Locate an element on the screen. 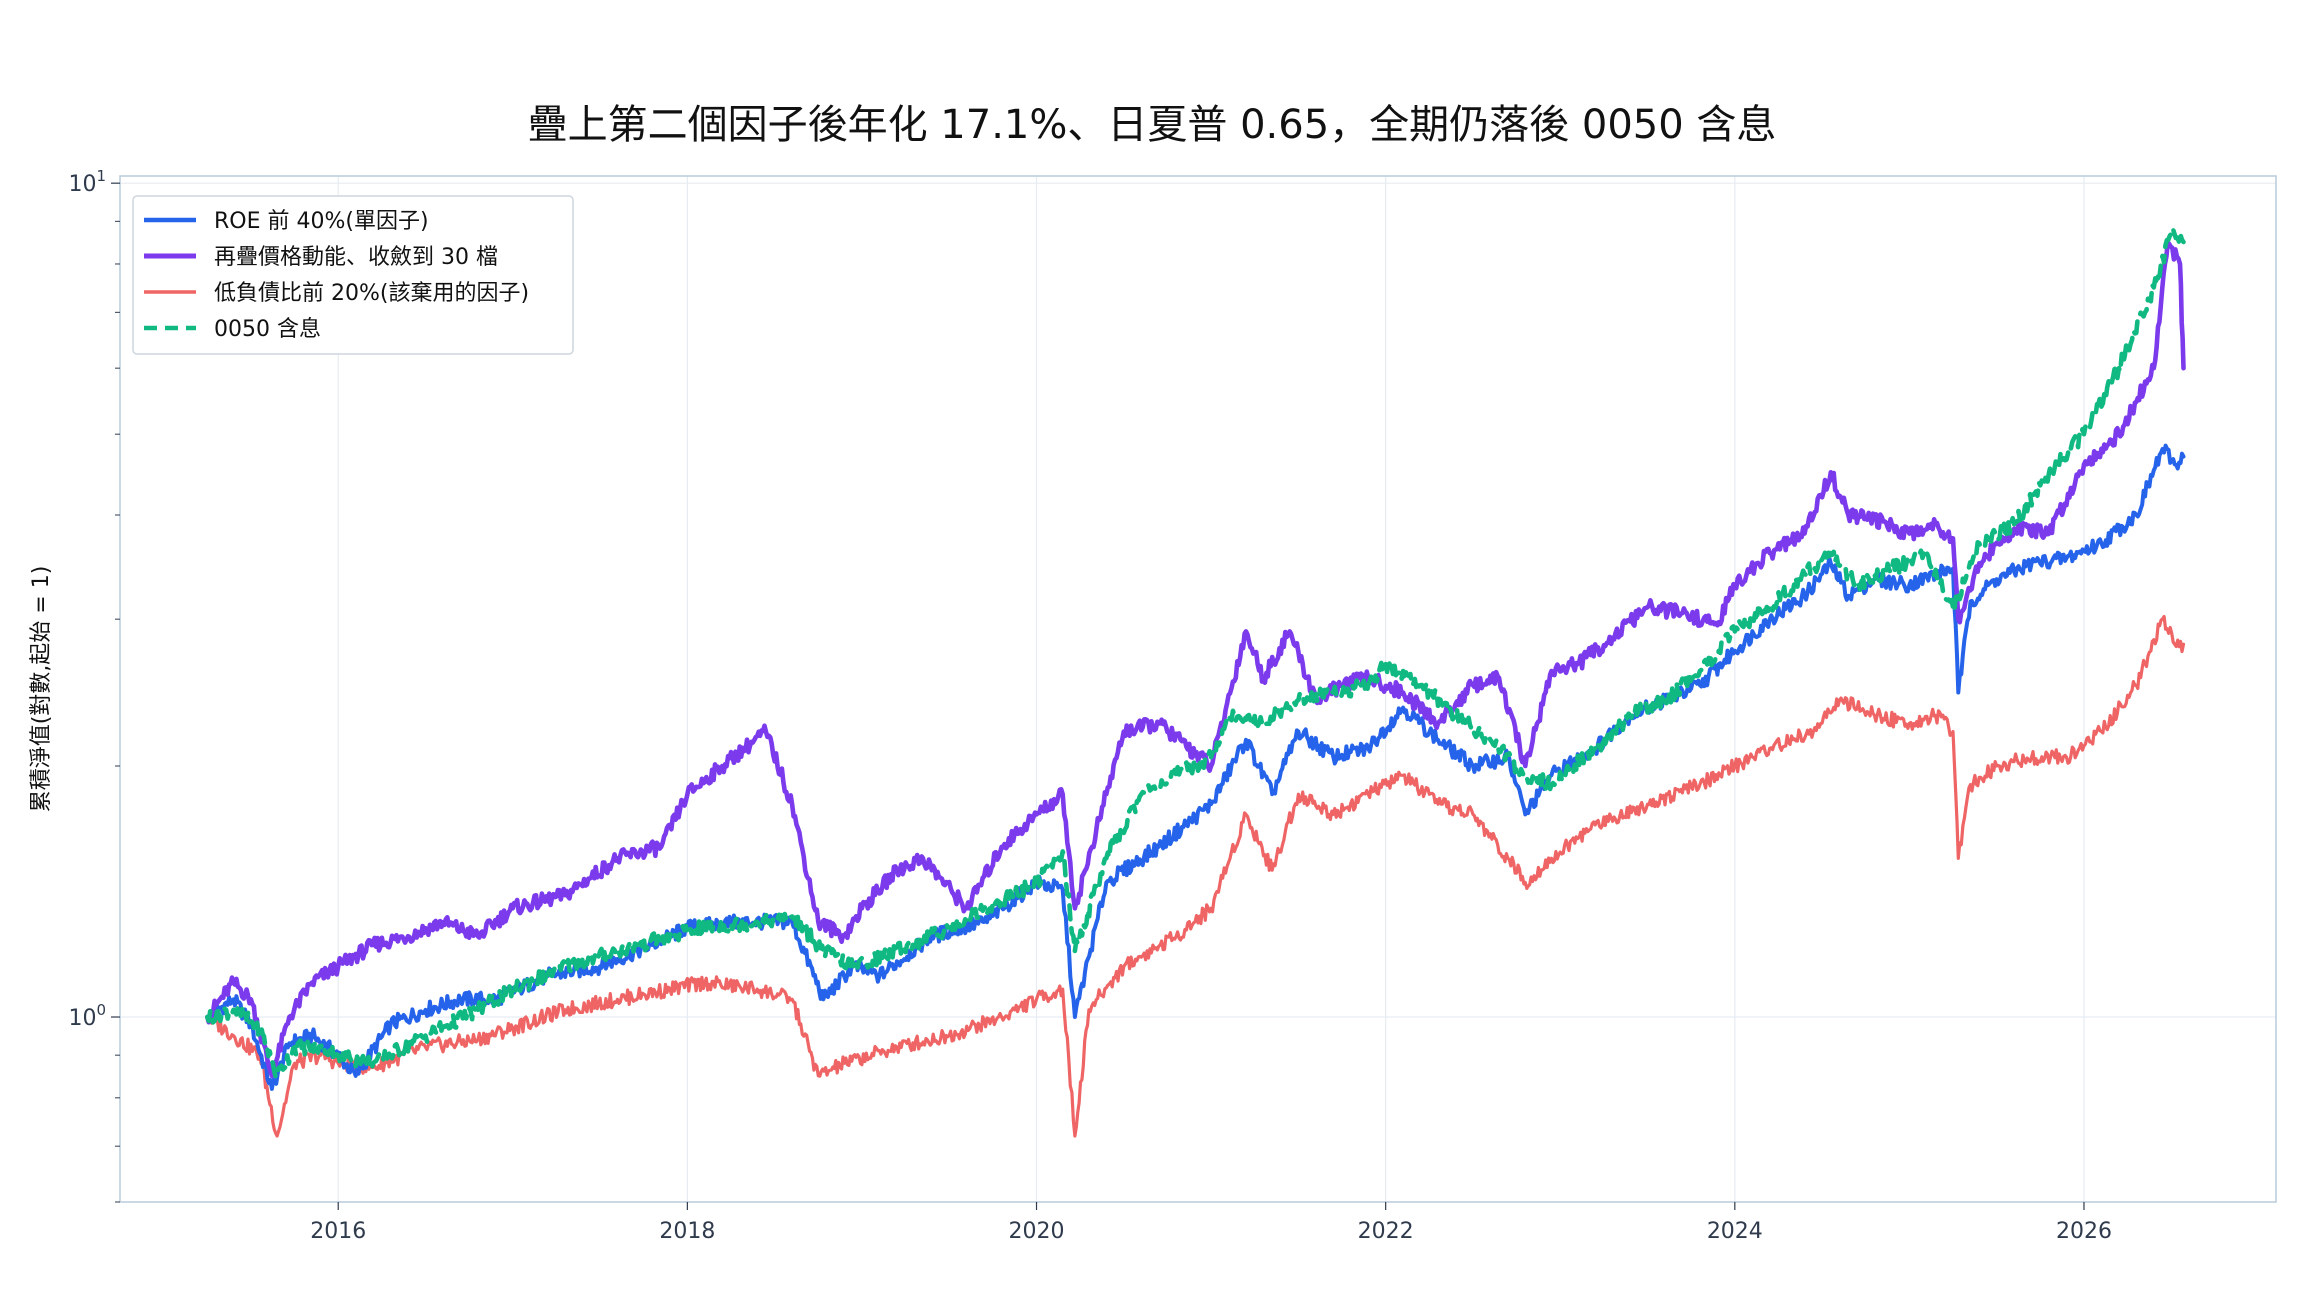  x-tick-label: 2024 is located at coordinates (1735, 1231).